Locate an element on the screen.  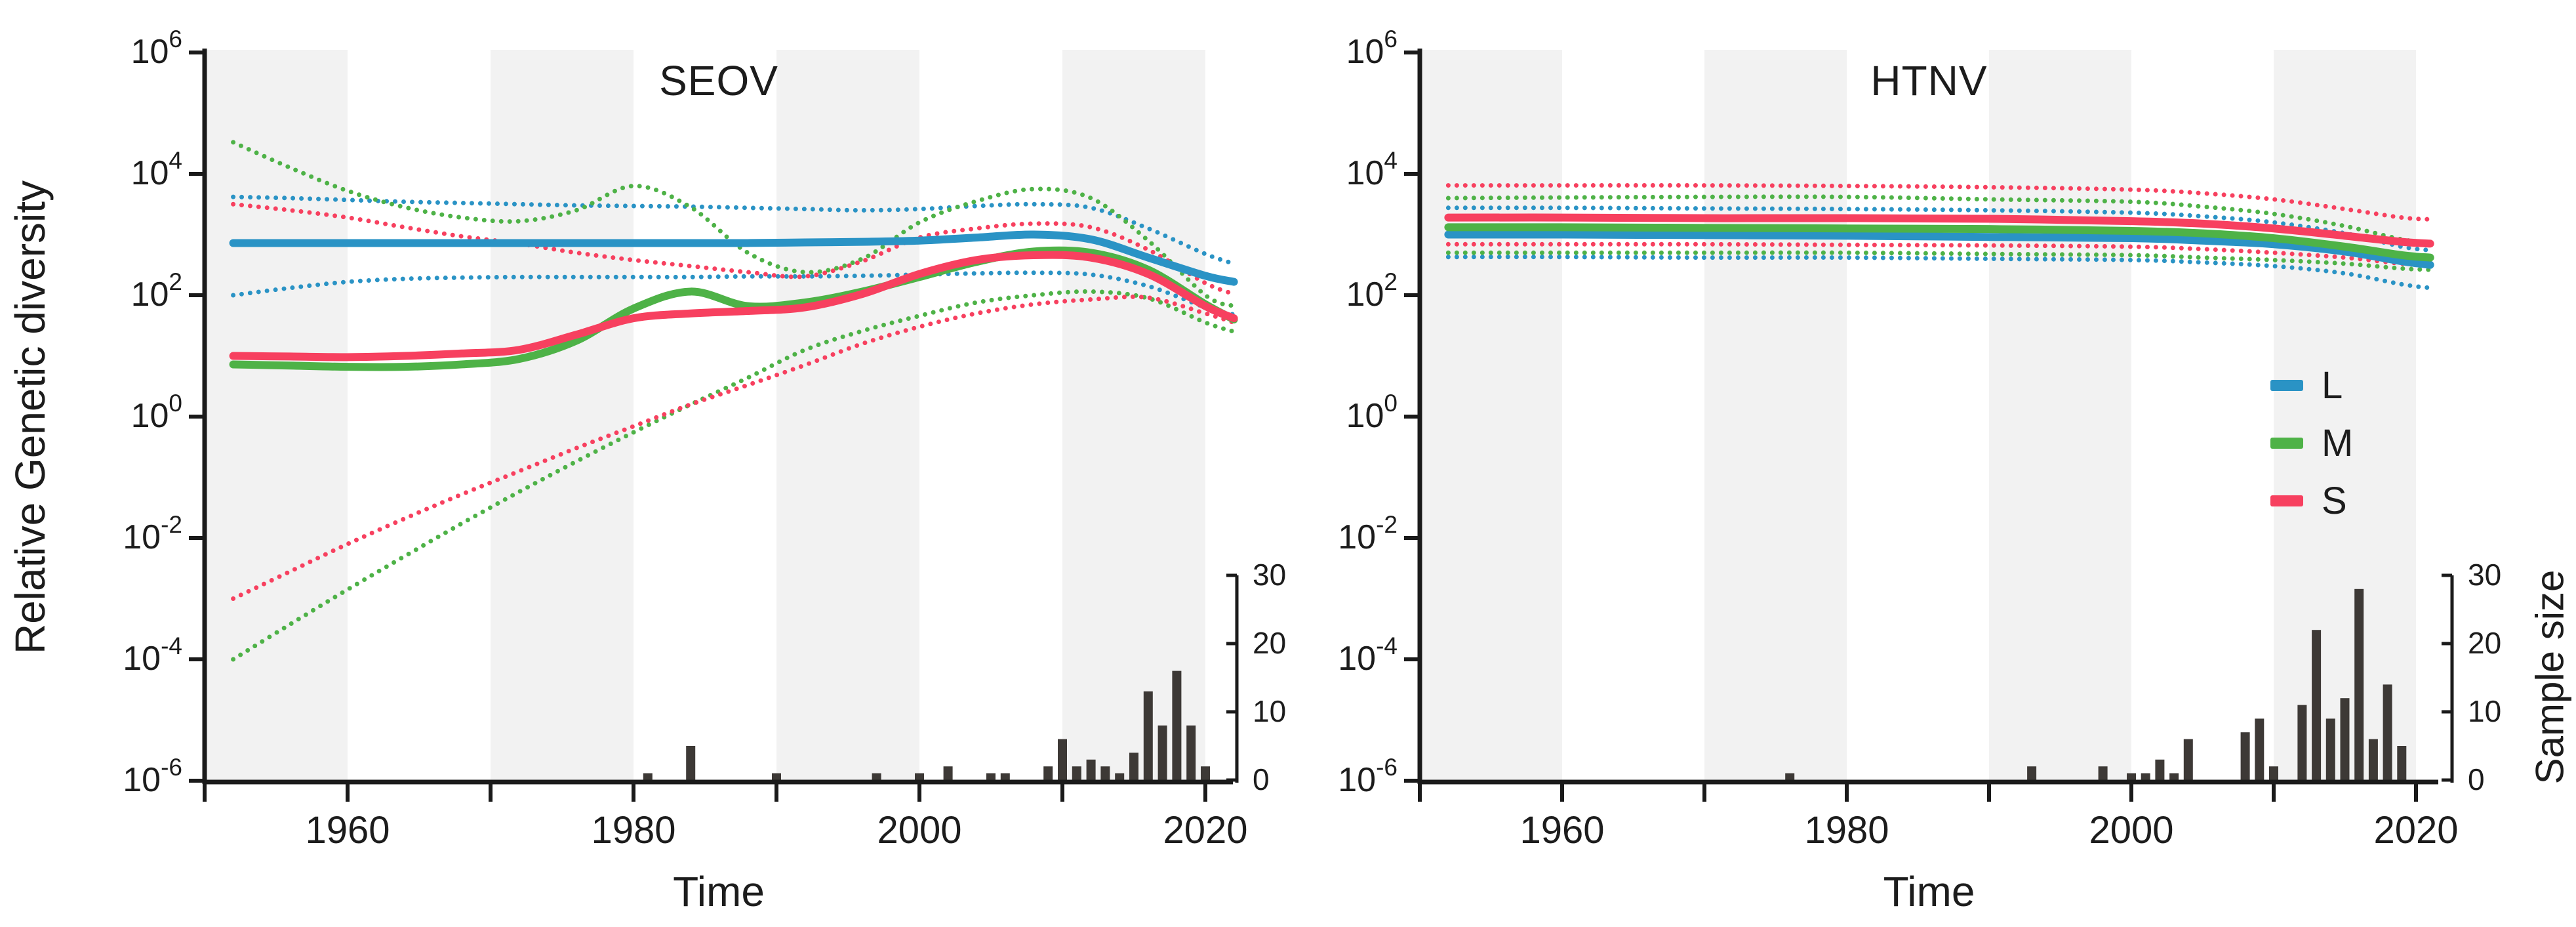
legend-item-M: M is located at coordinates (2312, 442).